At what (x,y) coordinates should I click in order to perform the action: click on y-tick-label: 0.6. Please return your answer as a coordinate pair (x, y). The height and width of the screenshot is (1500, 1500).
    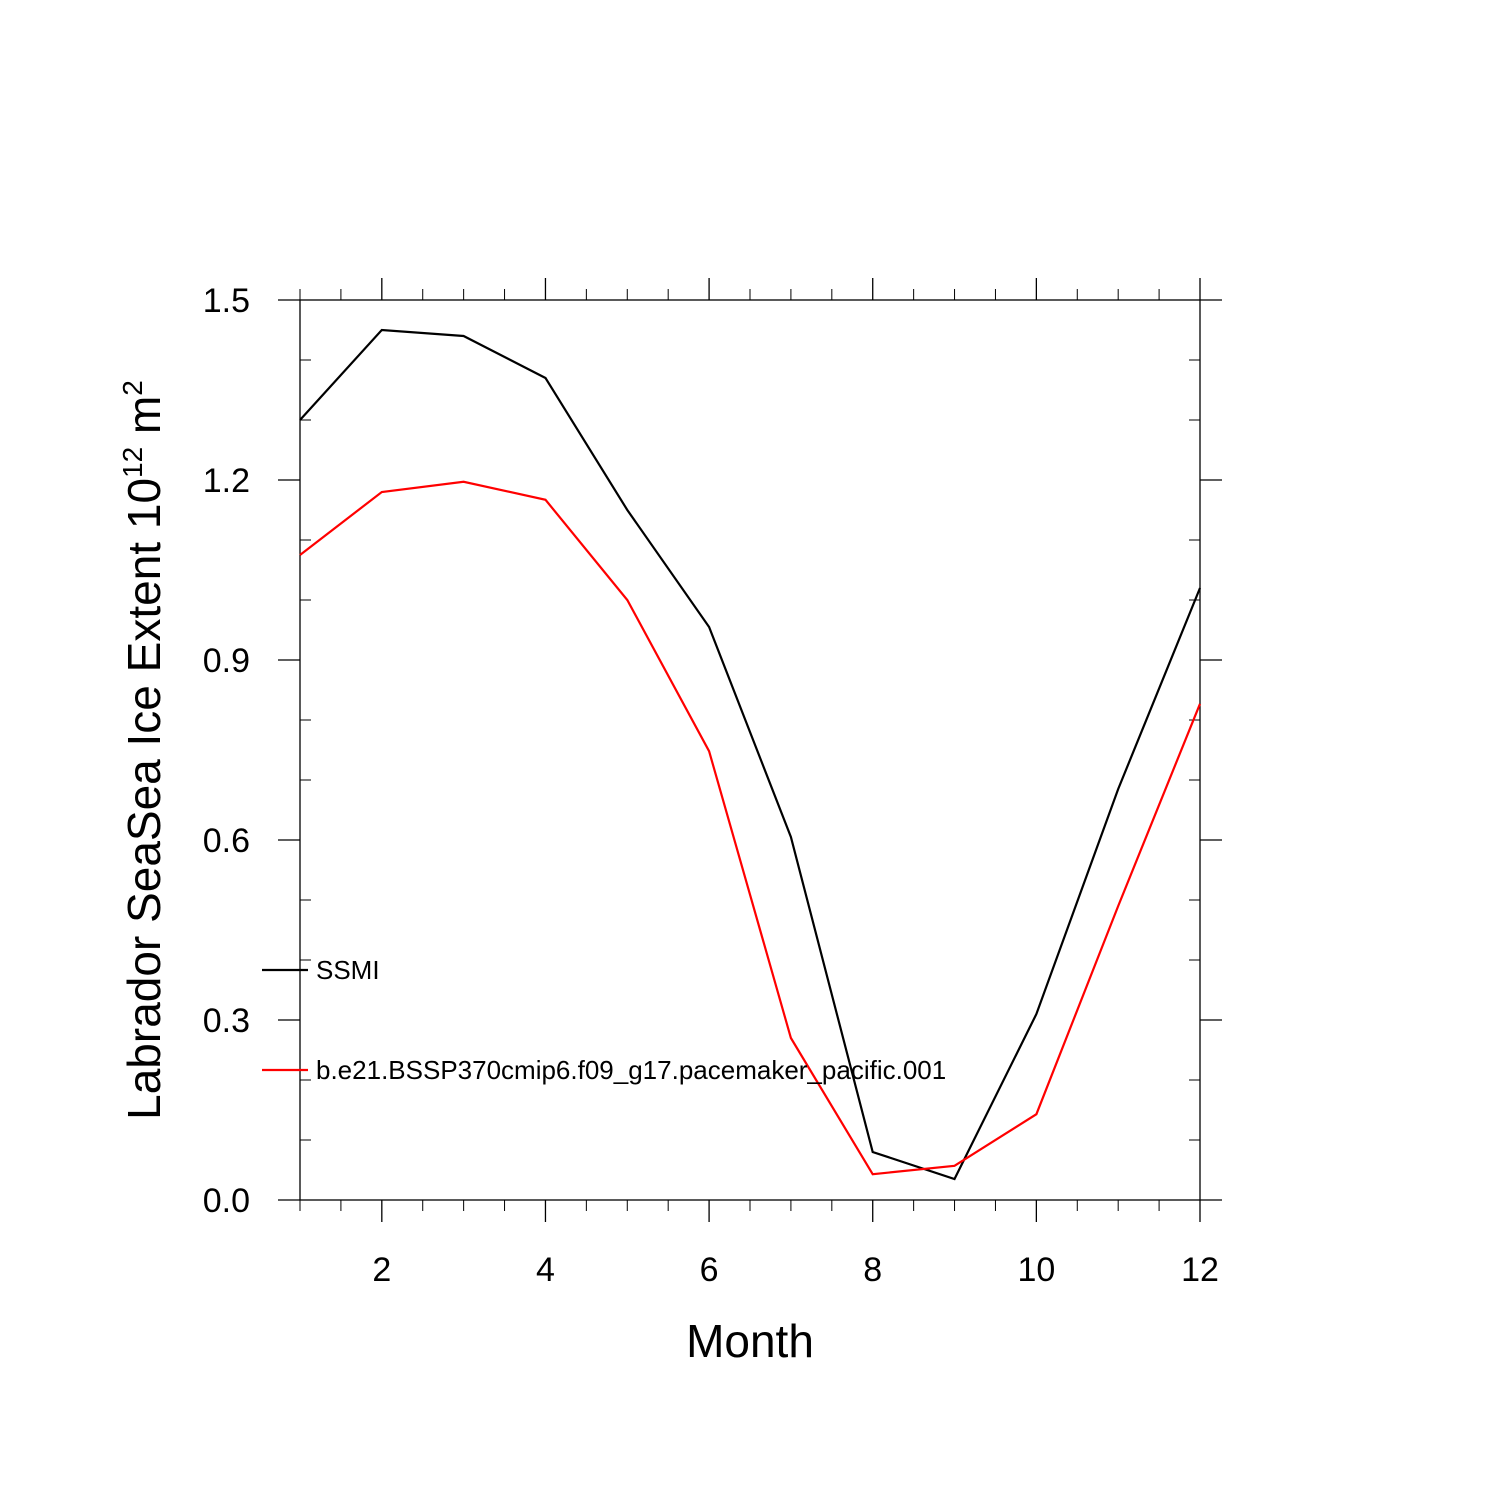
    Looking at the image, I should click on (226, 841).